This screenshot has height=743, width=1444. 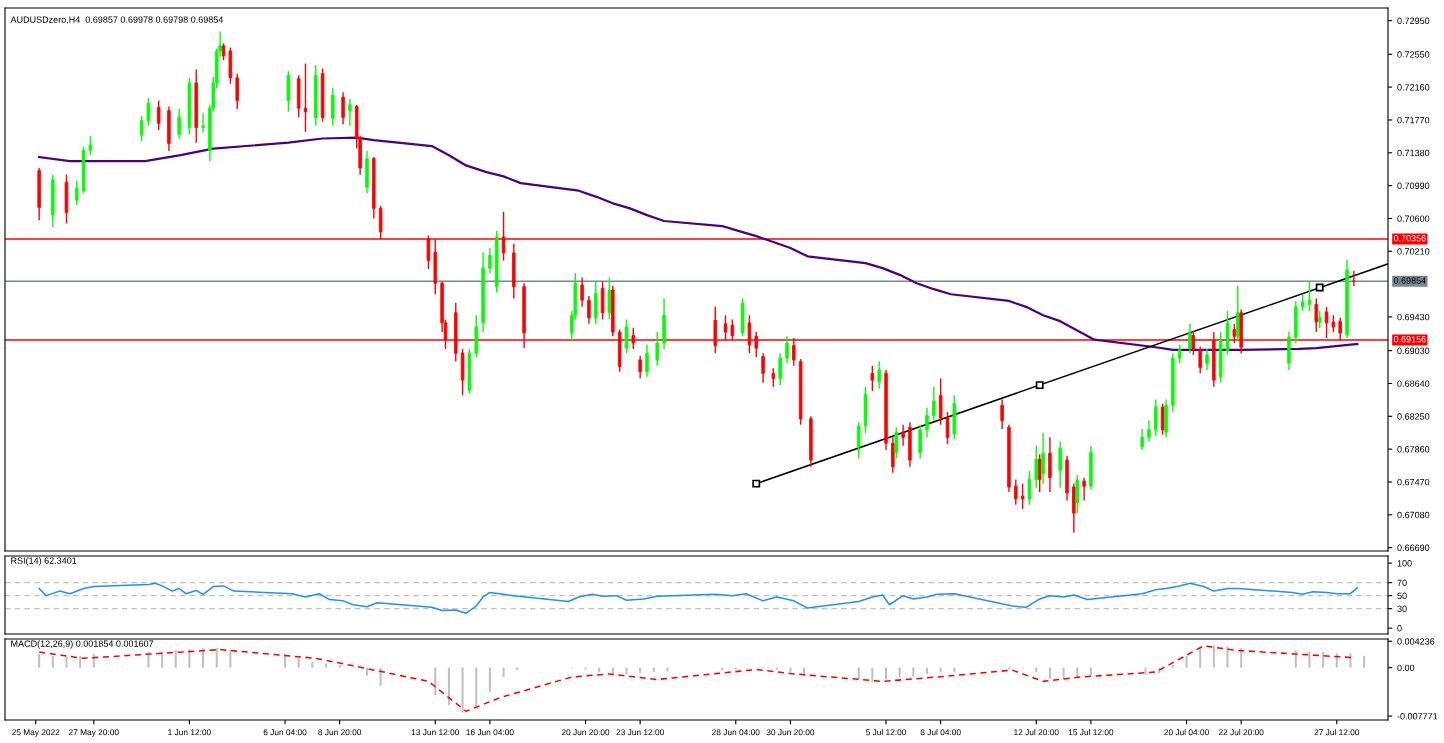 I want to click on x-tick-label: 22 Jul 20:00, so click(x=1241, y=732).